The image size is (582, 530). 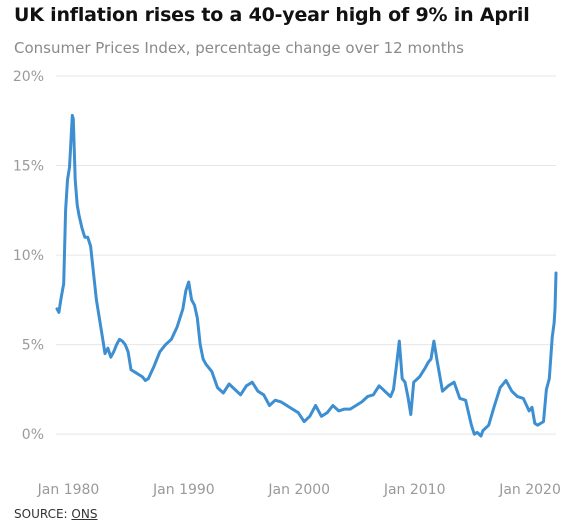 What do you see at coordinates (529, 490) in the screenshot?
I see `x-tick-label: Jan 2020` at bounding box center [529, 490].